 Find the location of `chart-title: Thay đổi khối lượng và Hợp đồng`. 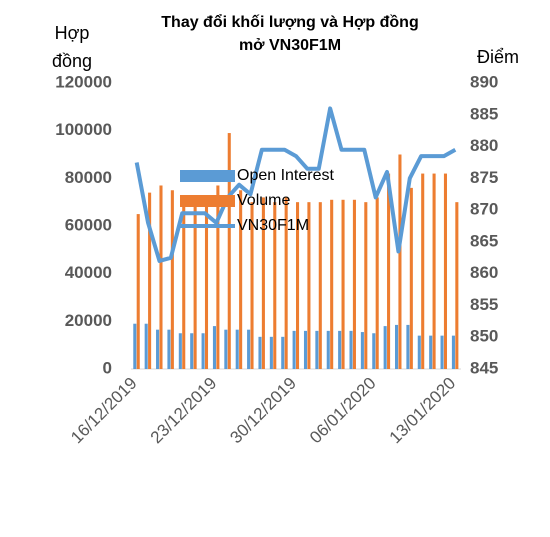

chart-title: Thay đổi khối lượng và Hợp đồng is located at coordinates (289, 22).